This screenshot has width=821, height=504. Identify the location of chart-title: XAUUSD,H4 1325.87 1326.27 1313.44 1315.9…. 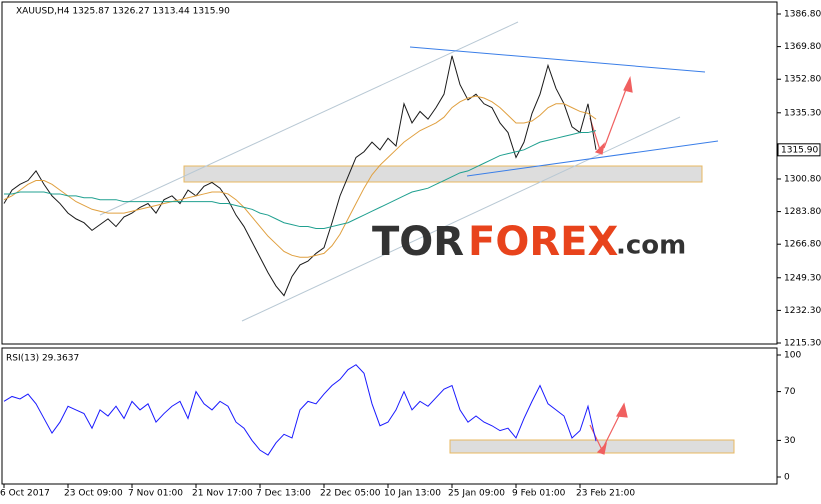
(123, 12).